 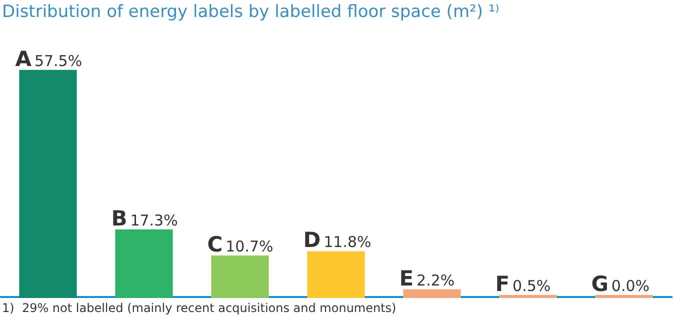 I want to click on chart-title: Distribution of energy labels by labelled floor space (m²) ¹⁾, so click(x=251, y=12).